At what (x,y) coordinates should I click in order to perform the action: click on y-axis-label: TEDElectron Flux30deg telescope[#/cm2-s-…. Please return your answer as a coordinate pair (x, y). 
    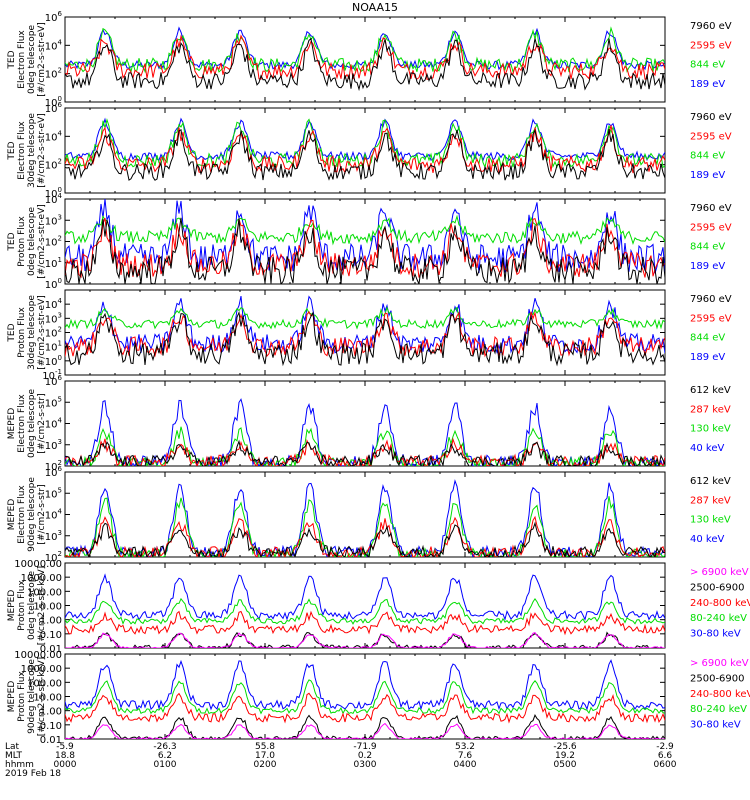
    Looking at the image, I should click on (27, 150).